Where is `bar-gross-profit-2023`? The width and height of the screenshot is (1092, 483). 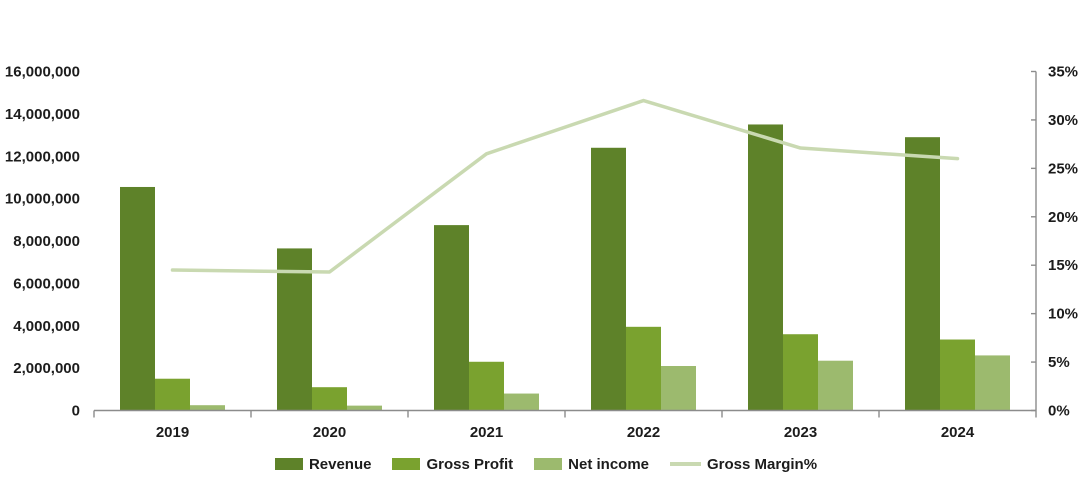 bar-gross-profit-2023 is located at coordinates (800, 372).